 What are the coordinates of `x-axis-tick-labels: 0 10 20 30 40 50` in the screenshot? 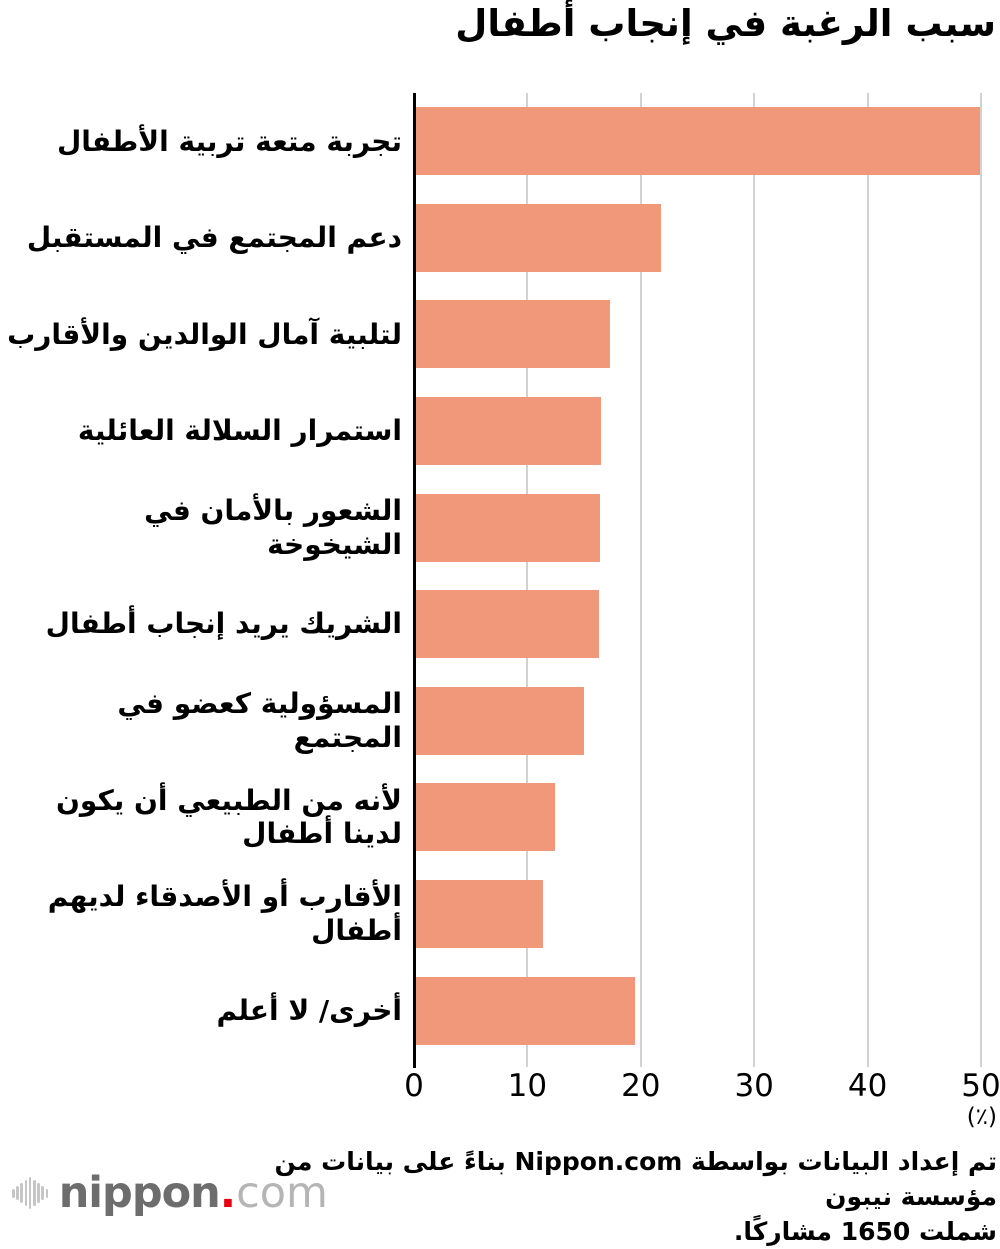 It's located at (702, 1086).